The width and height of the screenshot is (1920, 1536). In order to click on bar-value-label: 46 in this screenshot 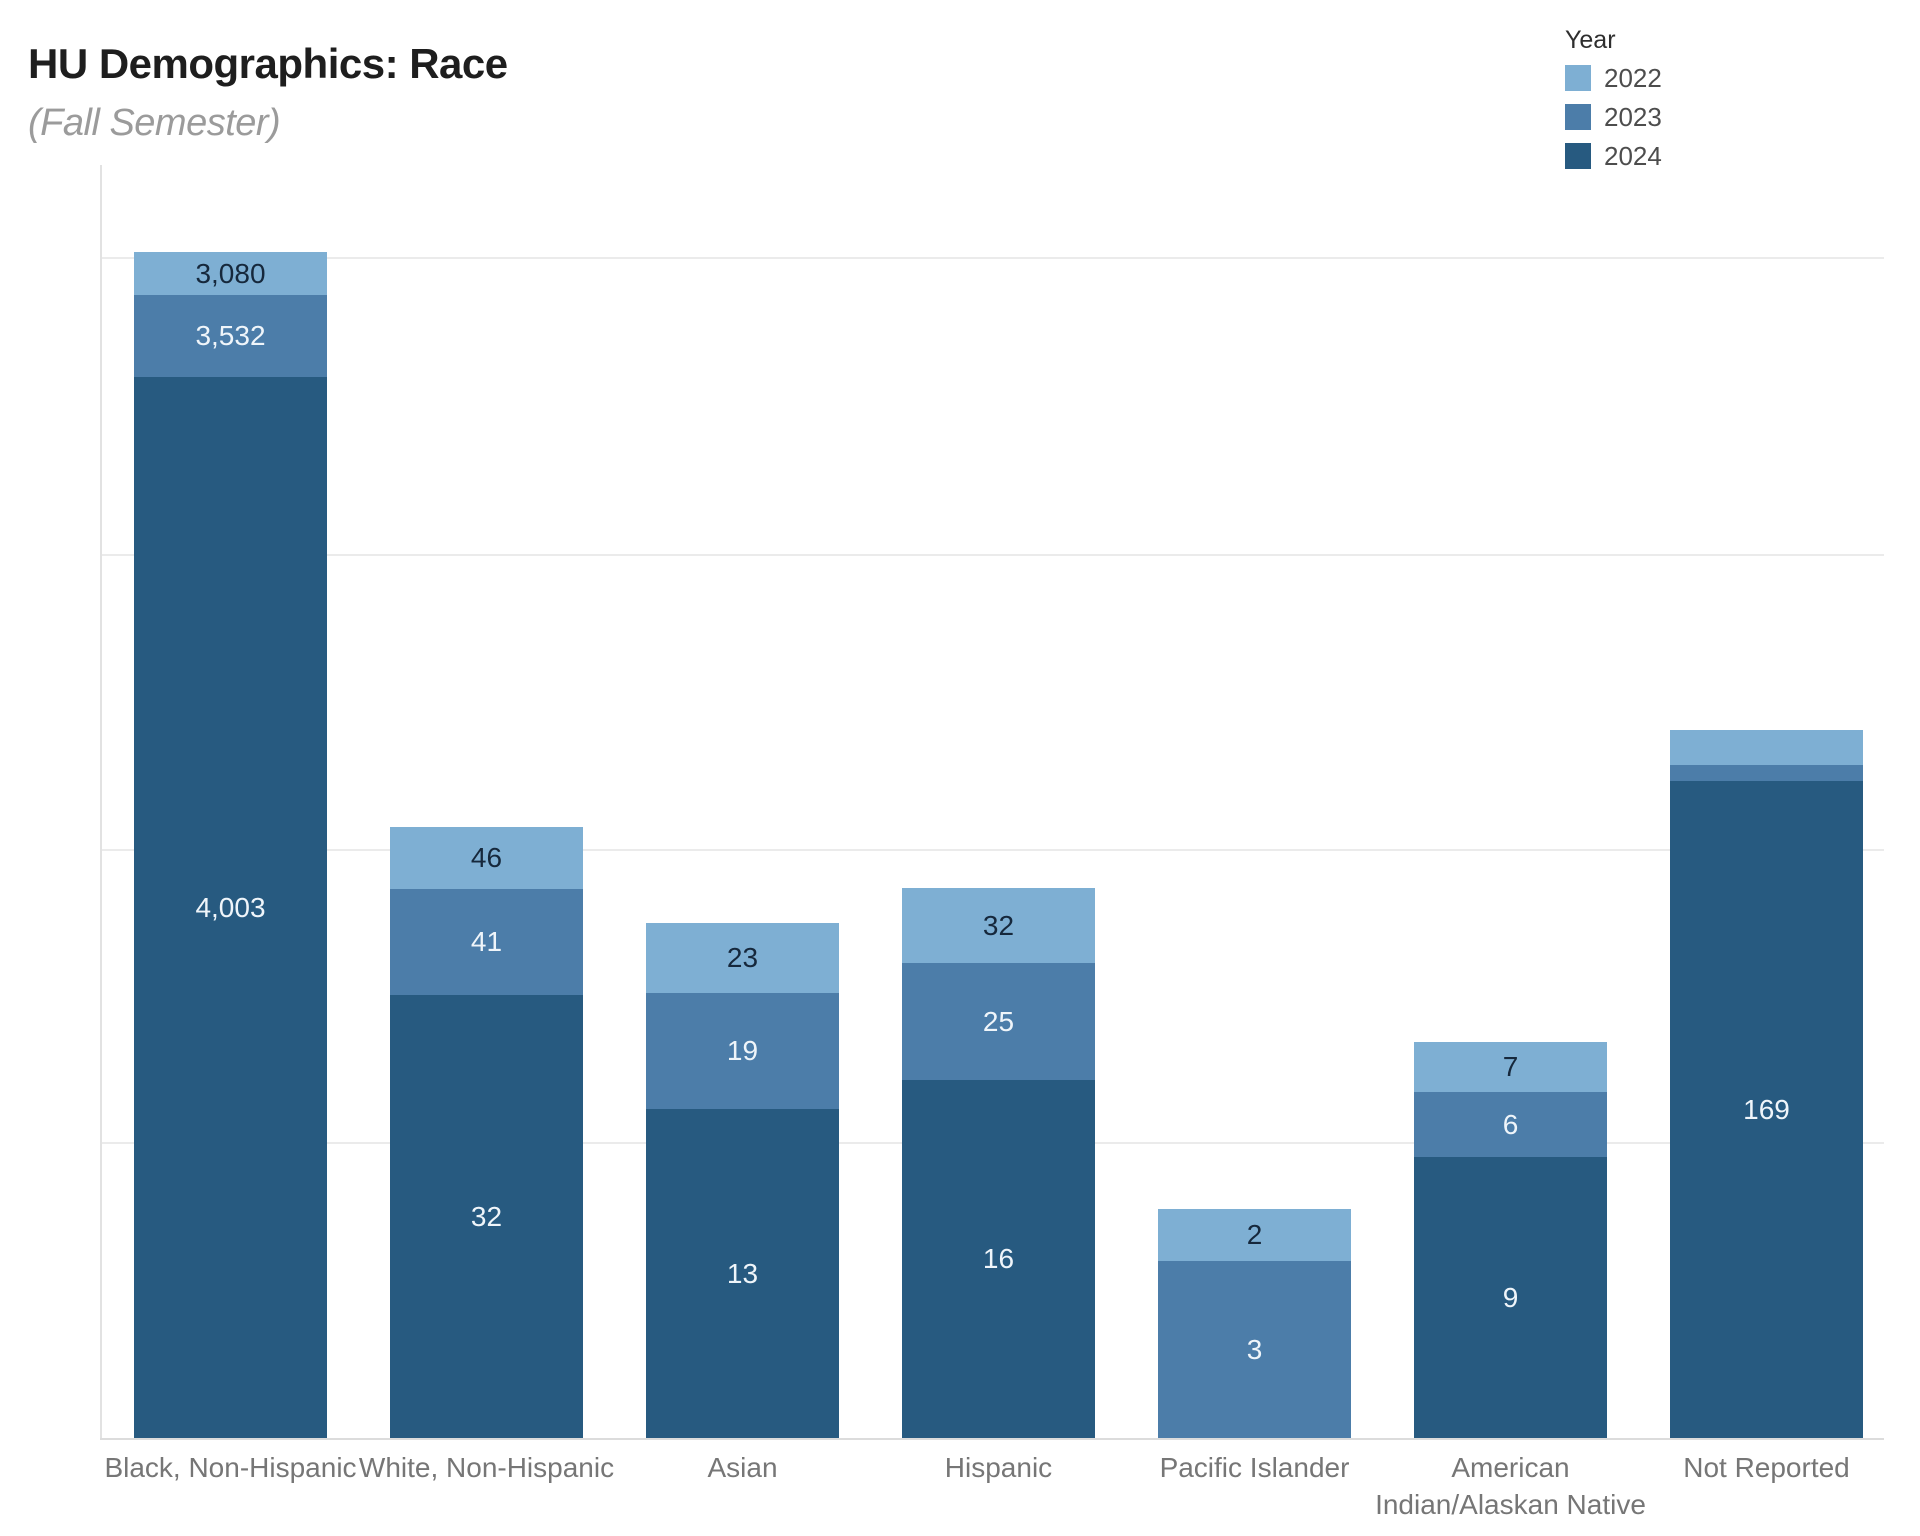, I will do `click(486, 857)`.